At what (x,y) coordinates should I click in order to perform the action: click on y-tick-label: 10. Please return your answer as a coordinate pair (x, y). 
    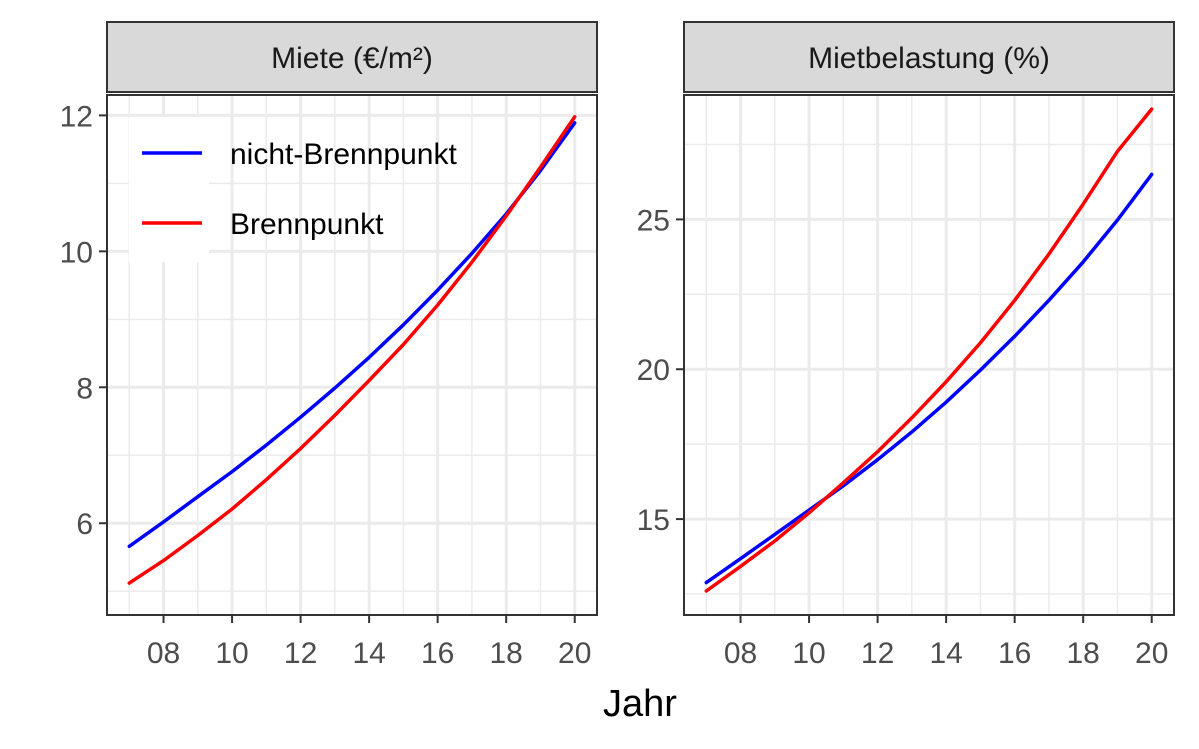
    Looking at the image, I should click on (76, 252).